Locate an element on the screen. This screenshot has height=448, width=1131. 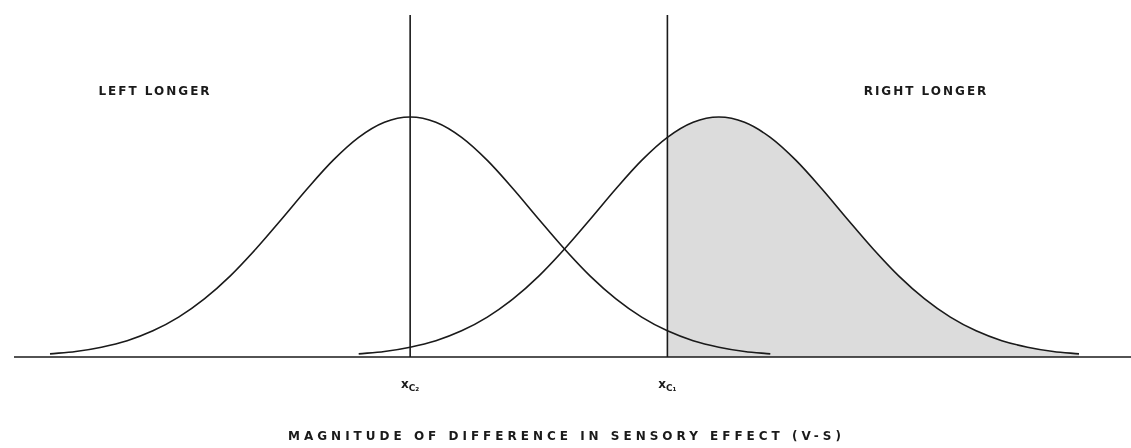
x-axis-title: MAGNITUDE OF DIFFERENCE IN SENSORY EFFECT (V-S) is located at coordinates (566, 436).